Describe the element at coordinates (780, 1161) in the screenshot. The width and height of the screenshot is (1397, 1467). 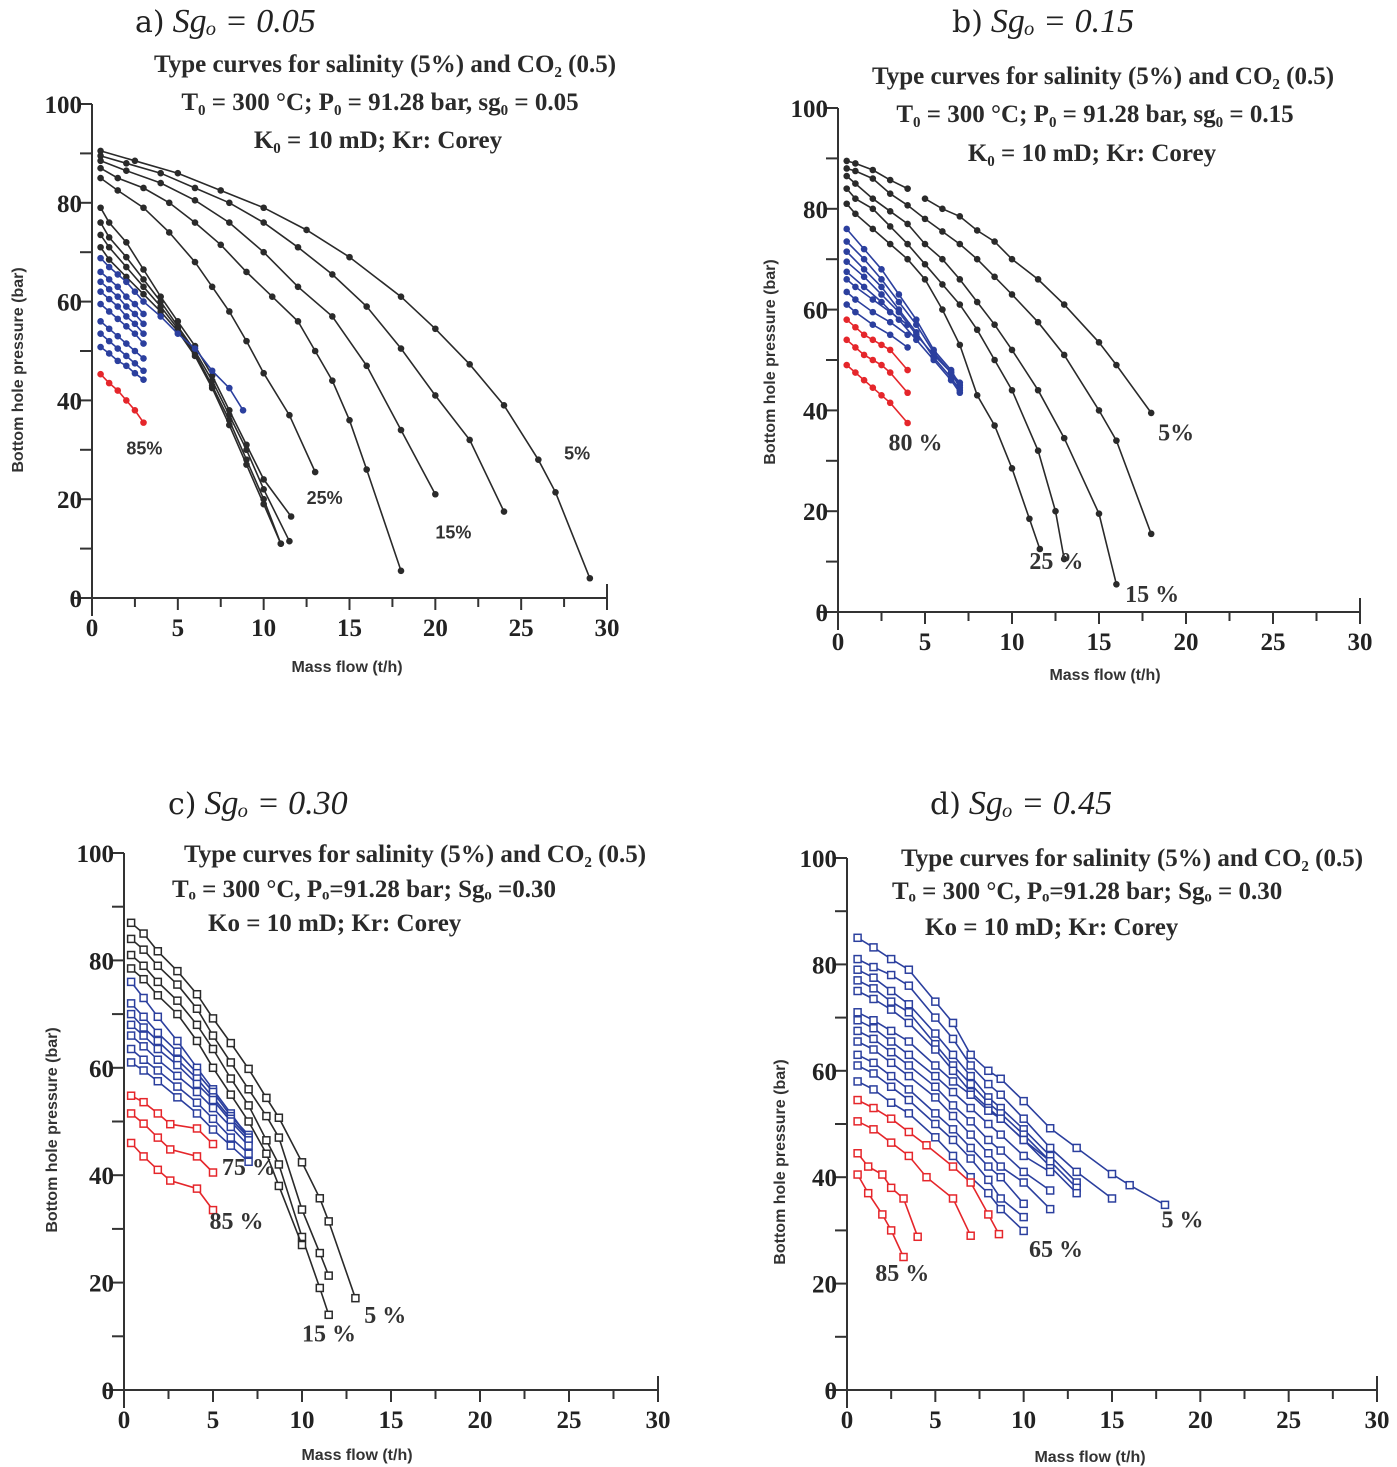
I see `y-axis-label: Bottom hole pressure (bar)` at that location.